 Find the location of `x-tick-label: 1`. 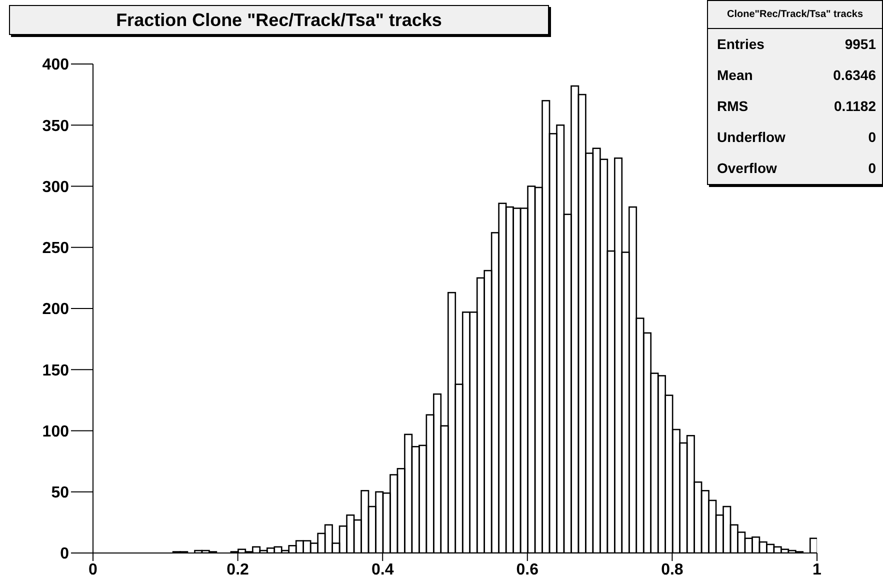

x-tick-label: 1 is located at coordinates (817, 569).